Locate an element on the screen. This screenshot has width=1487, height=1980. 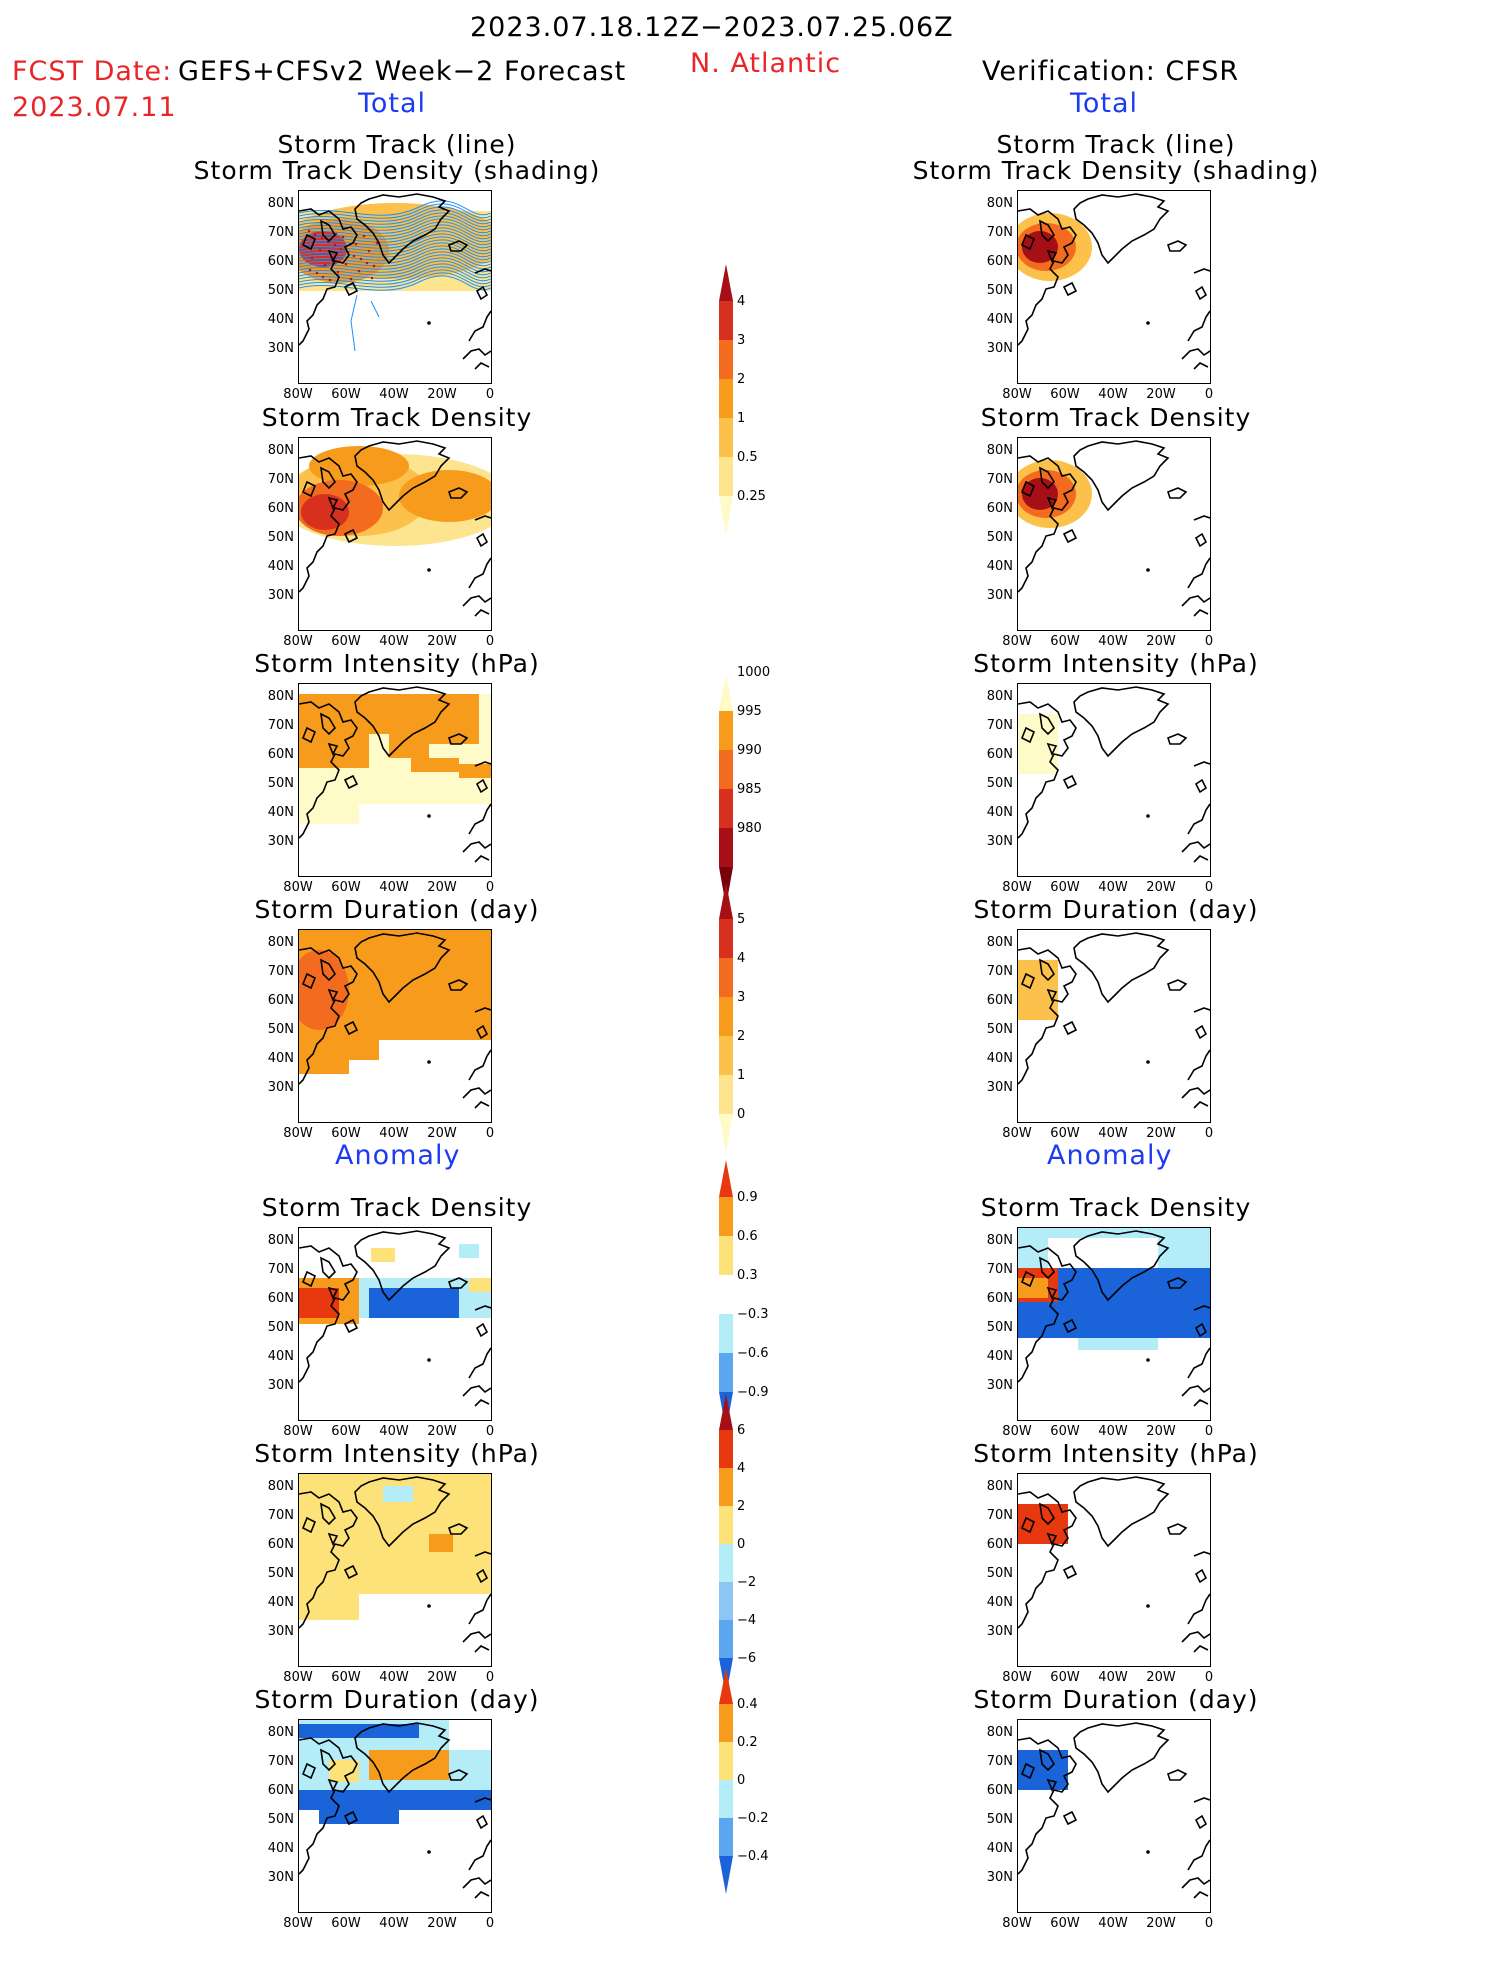
colorbar-label: 0 is located at coordinates (741, 1114).